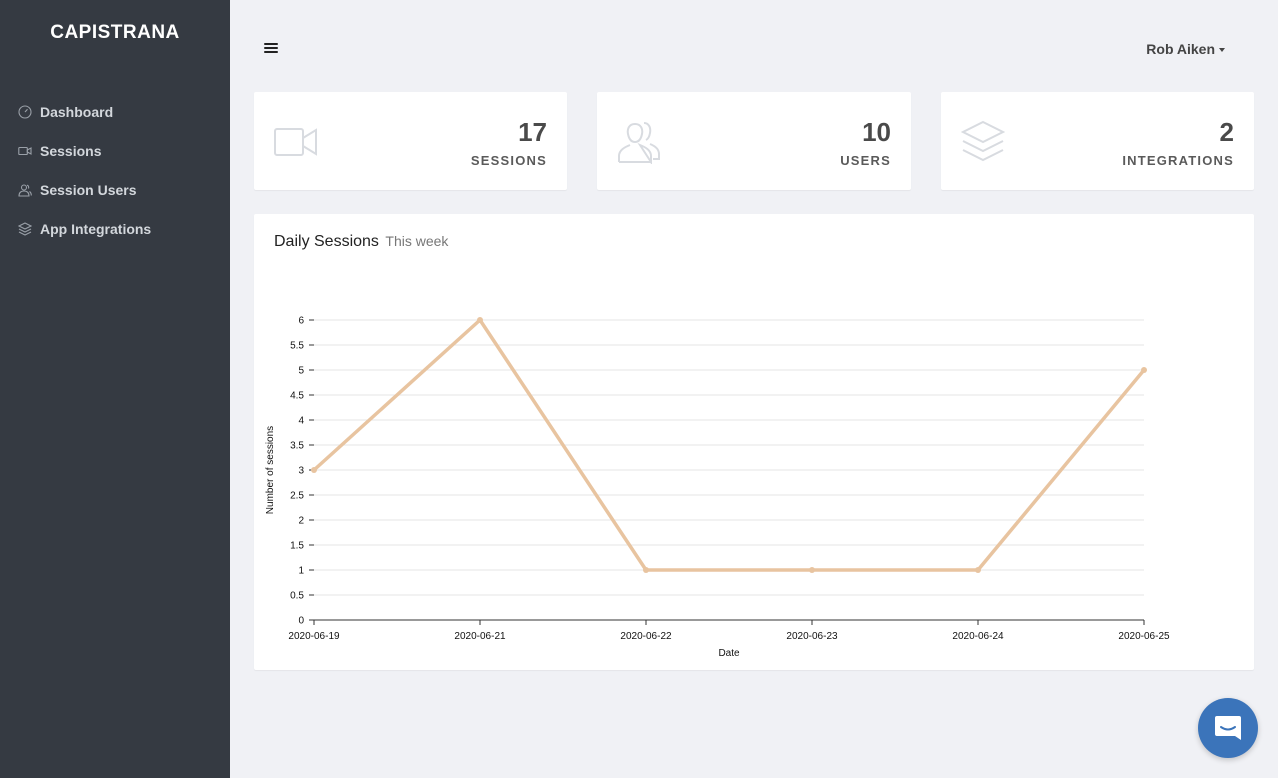  I want to click on hamburger-menu-icon, so click(271, 48).